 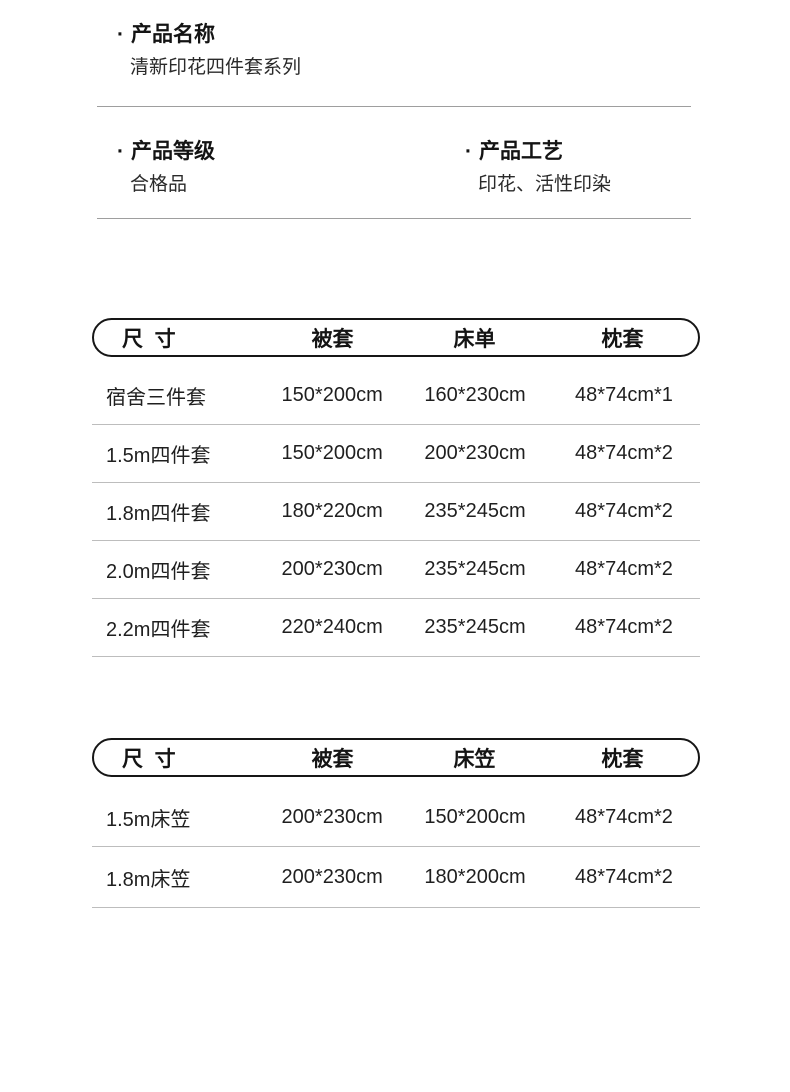 What do you see at coordinates (521, 151) in the screenshot?
I see `product-craft-label: 产品工艺` at bounding box center [521, 151].